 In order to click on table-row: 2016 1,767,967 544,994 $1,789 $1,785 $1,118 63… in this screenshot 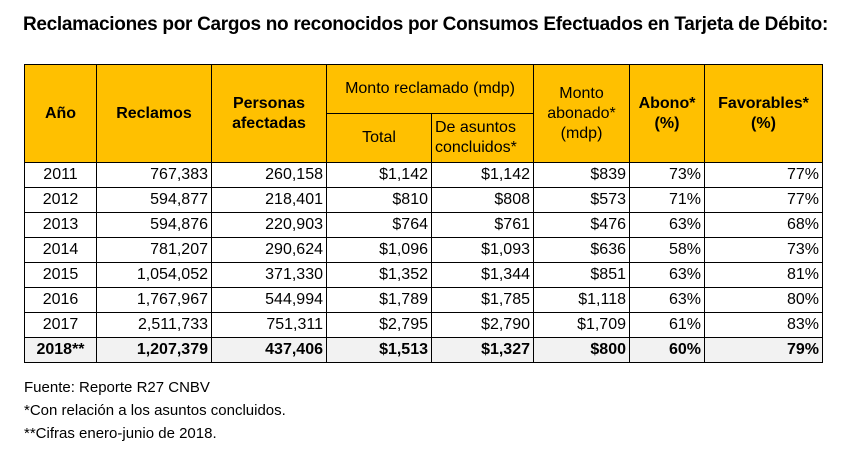, I will do `click(423, 300)`.